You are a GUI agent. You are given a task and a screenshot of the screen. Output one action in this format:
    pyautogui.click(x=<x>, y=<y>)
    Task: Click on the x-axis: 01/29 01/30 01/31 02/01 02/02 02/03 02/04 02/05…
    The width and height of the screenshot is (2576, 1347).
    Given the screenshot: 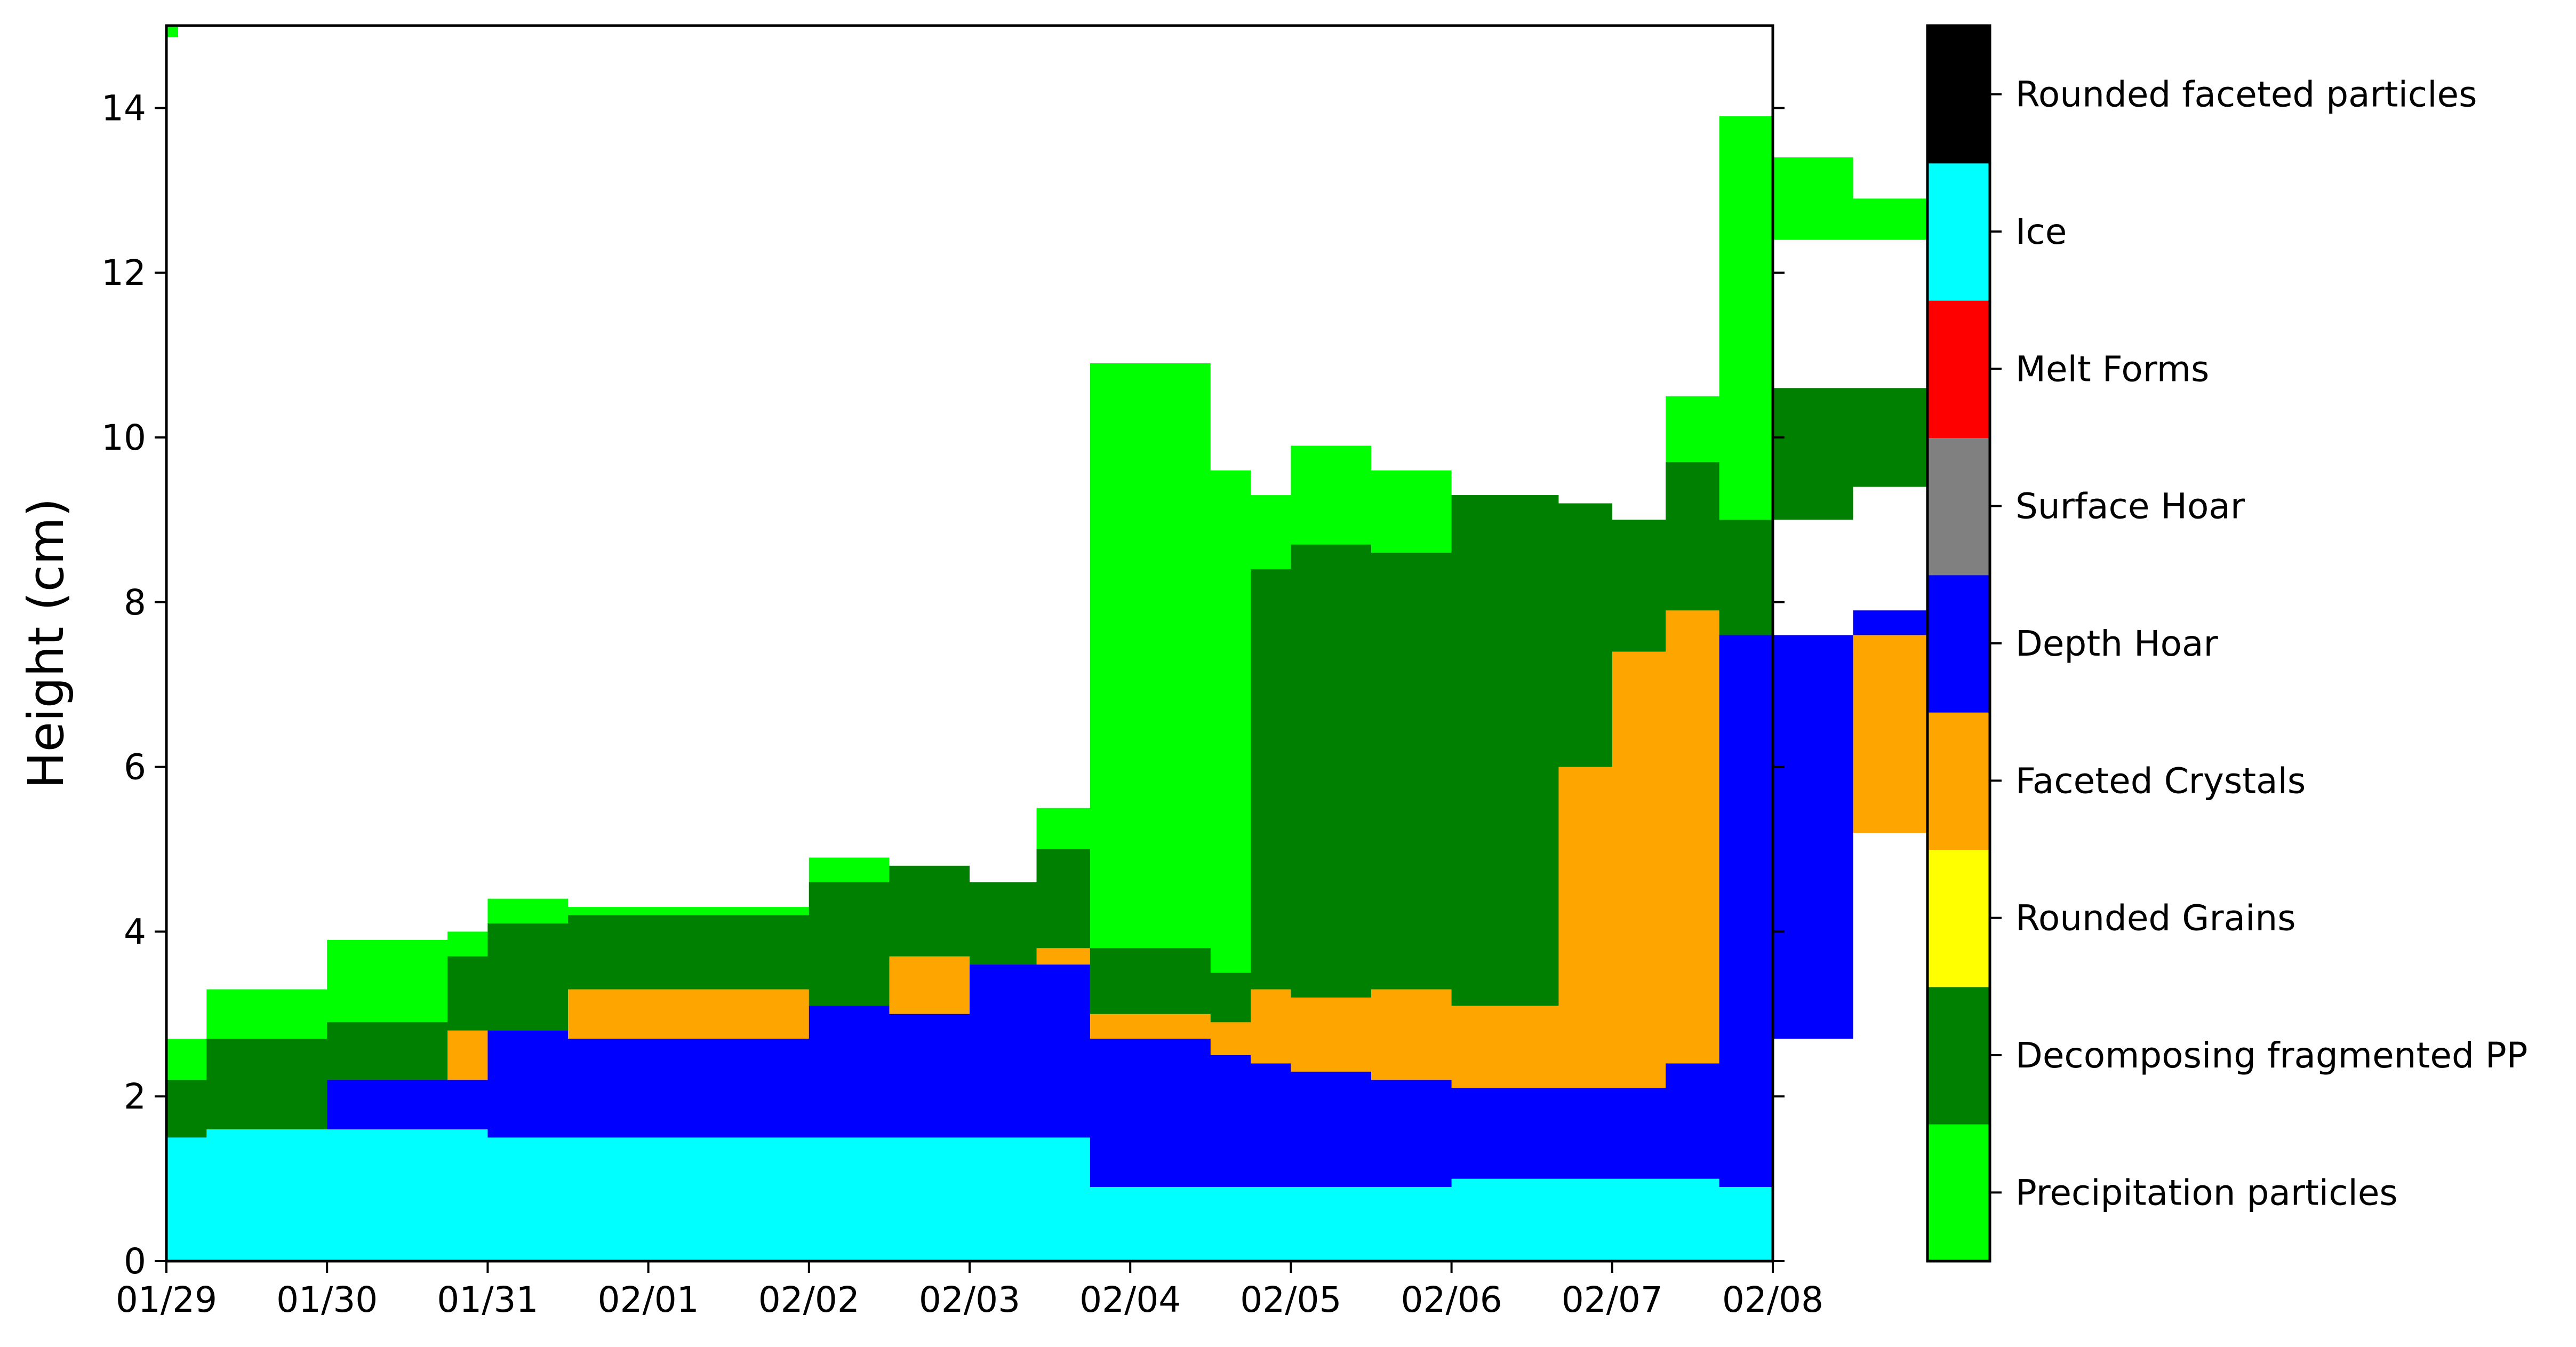 What is the action you would take?
    pyautogui.click(x=969, y=1290)
    